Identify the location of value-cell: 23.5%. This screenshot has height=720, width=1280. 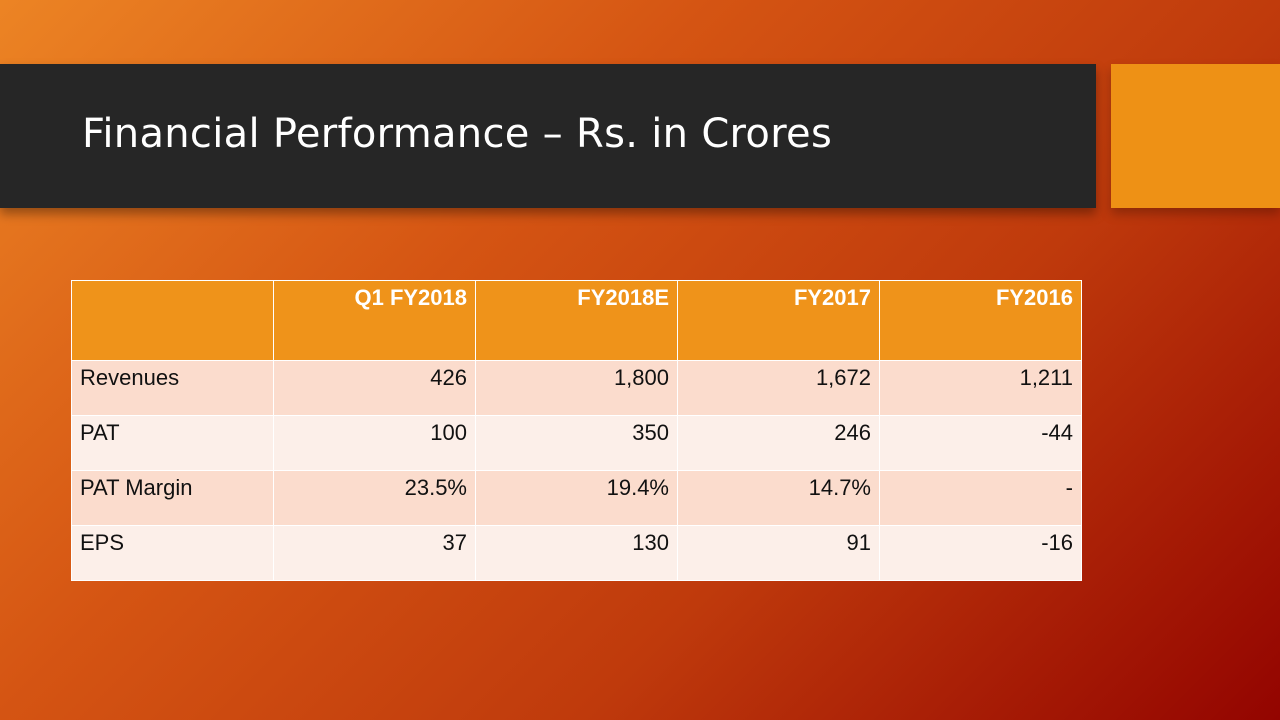
(374, 498).